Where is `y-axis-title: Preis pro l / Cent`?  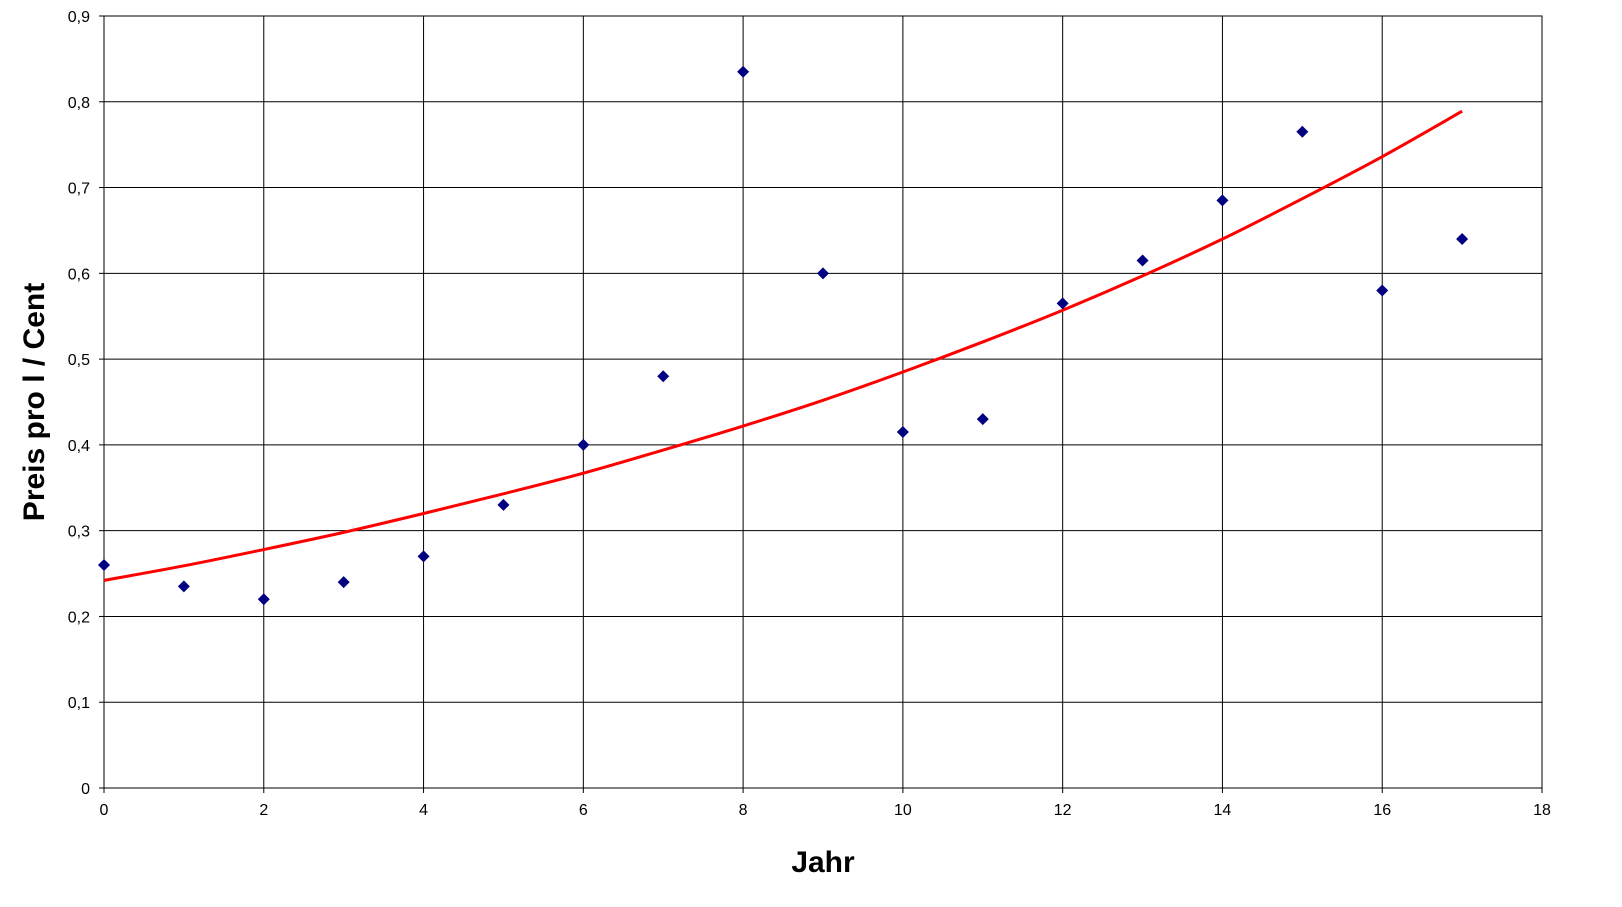
y-axis-title: Preis pro l / Cent is located at coordinates (34, 402).